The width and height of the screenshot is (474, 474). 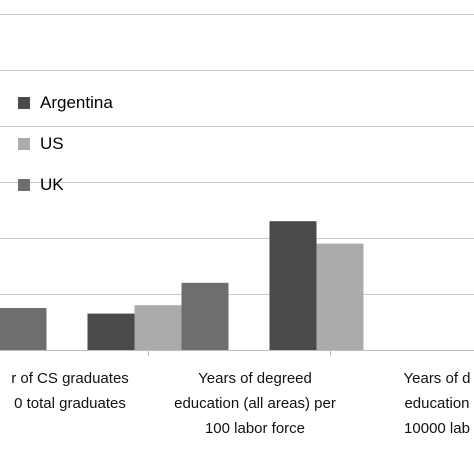 I want to click on legend: Argentina US UK, so click(x=98, y=143).